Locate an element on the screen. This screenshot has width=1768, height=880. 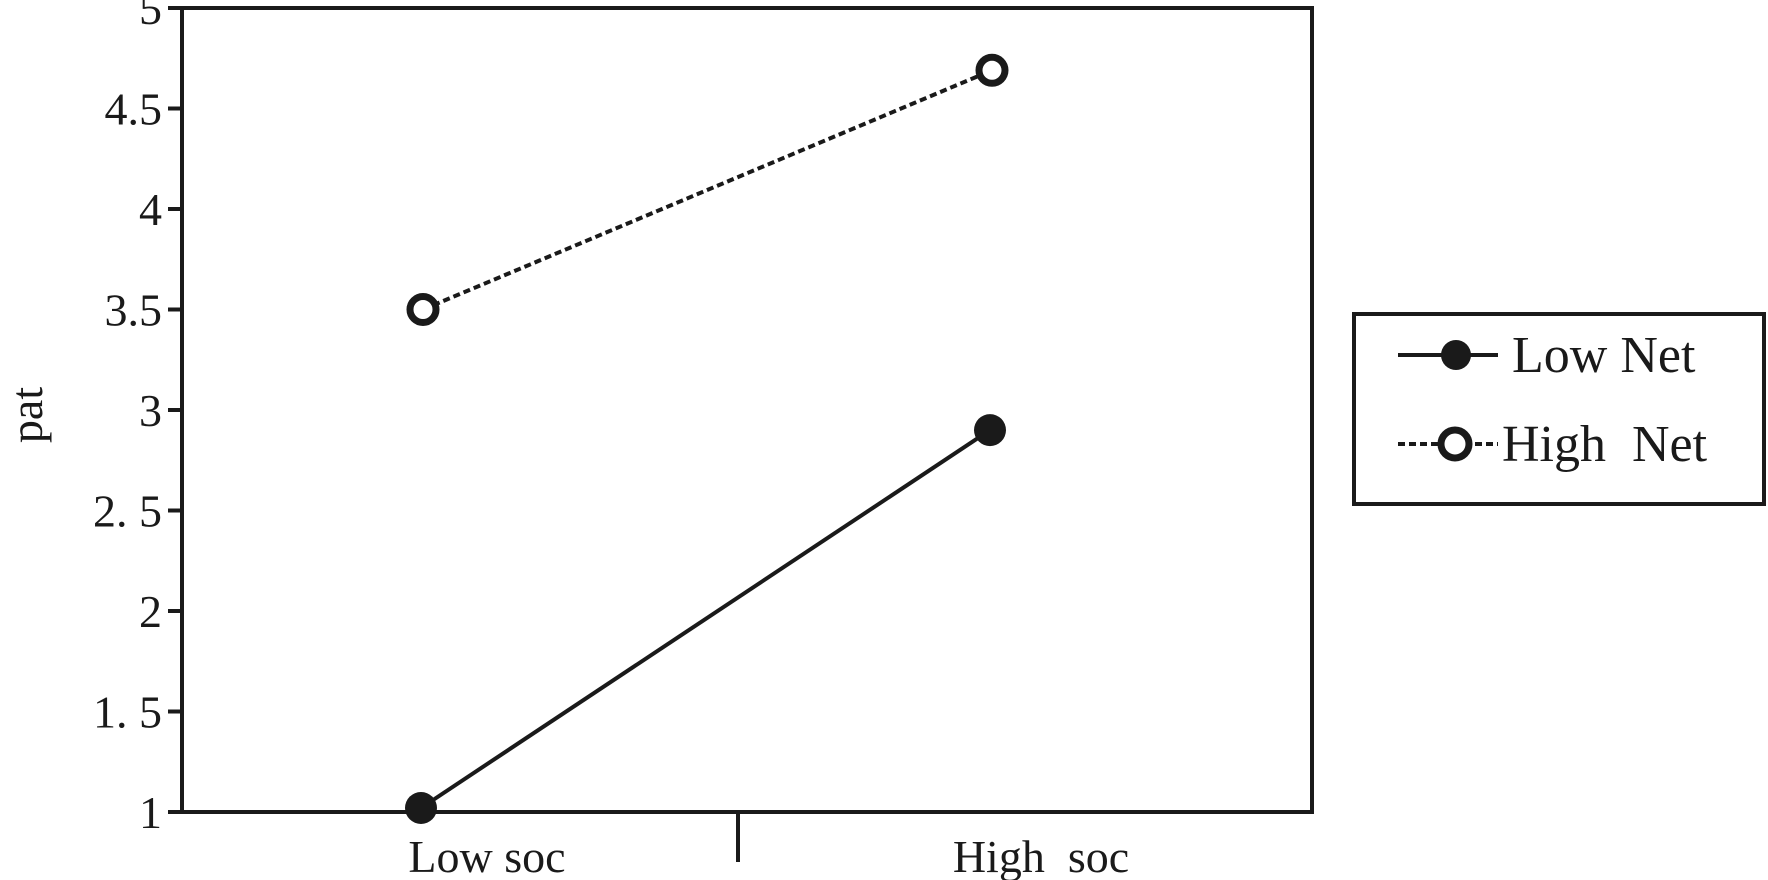
legend-label-high-net: High Net is located at coordinates (1605, 444).